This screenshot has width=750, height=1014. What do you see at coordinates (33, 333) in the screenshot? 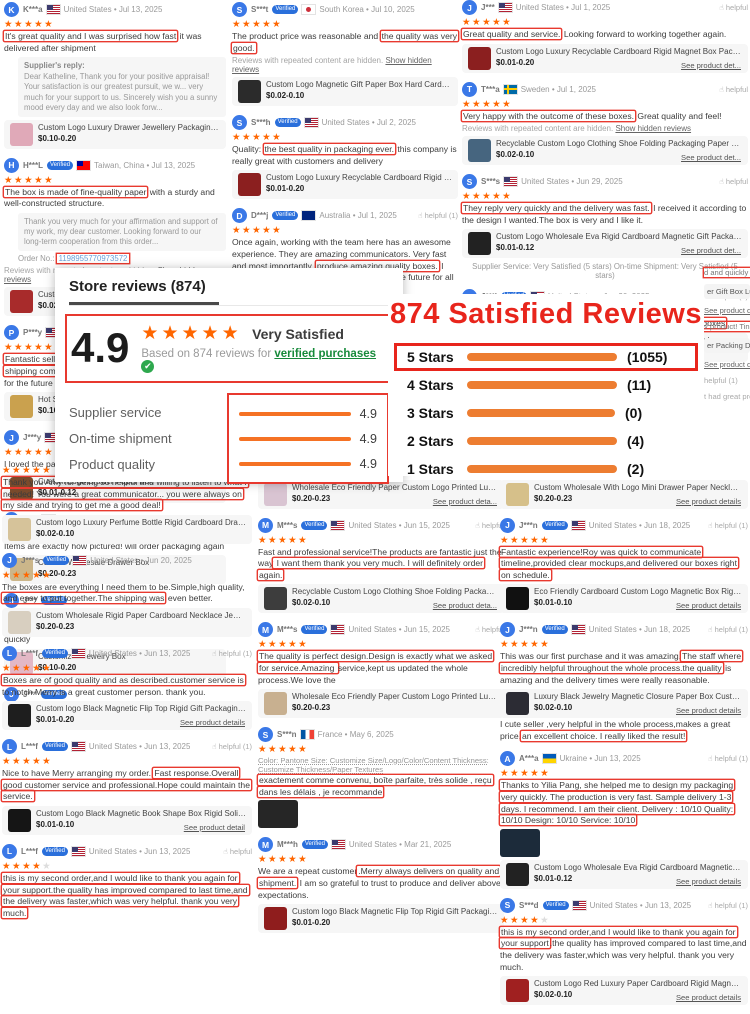
I see `reviewer-name: P***y` at bounding box center [33, 333].